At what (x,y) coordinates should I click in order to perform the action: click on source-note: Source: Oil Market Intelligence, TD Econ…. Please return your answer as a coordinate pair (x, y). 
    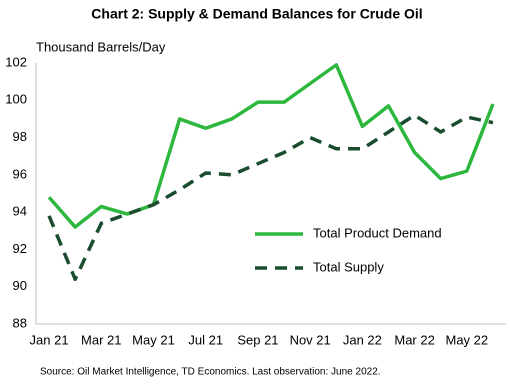
    Looking at the image, I should click on (210, 372).